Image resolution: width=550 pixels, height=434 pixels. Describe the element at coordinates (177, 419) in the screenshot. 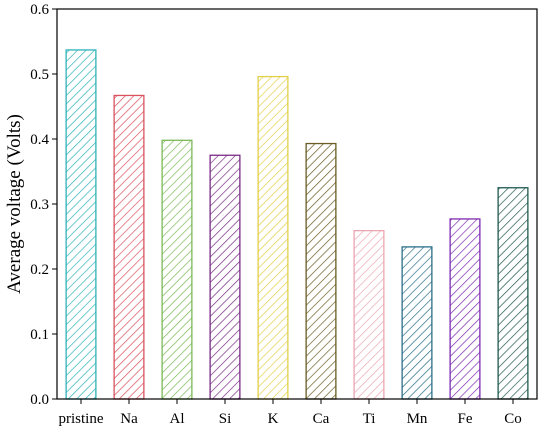

I see `x-tick-label-al: Al` at that location.